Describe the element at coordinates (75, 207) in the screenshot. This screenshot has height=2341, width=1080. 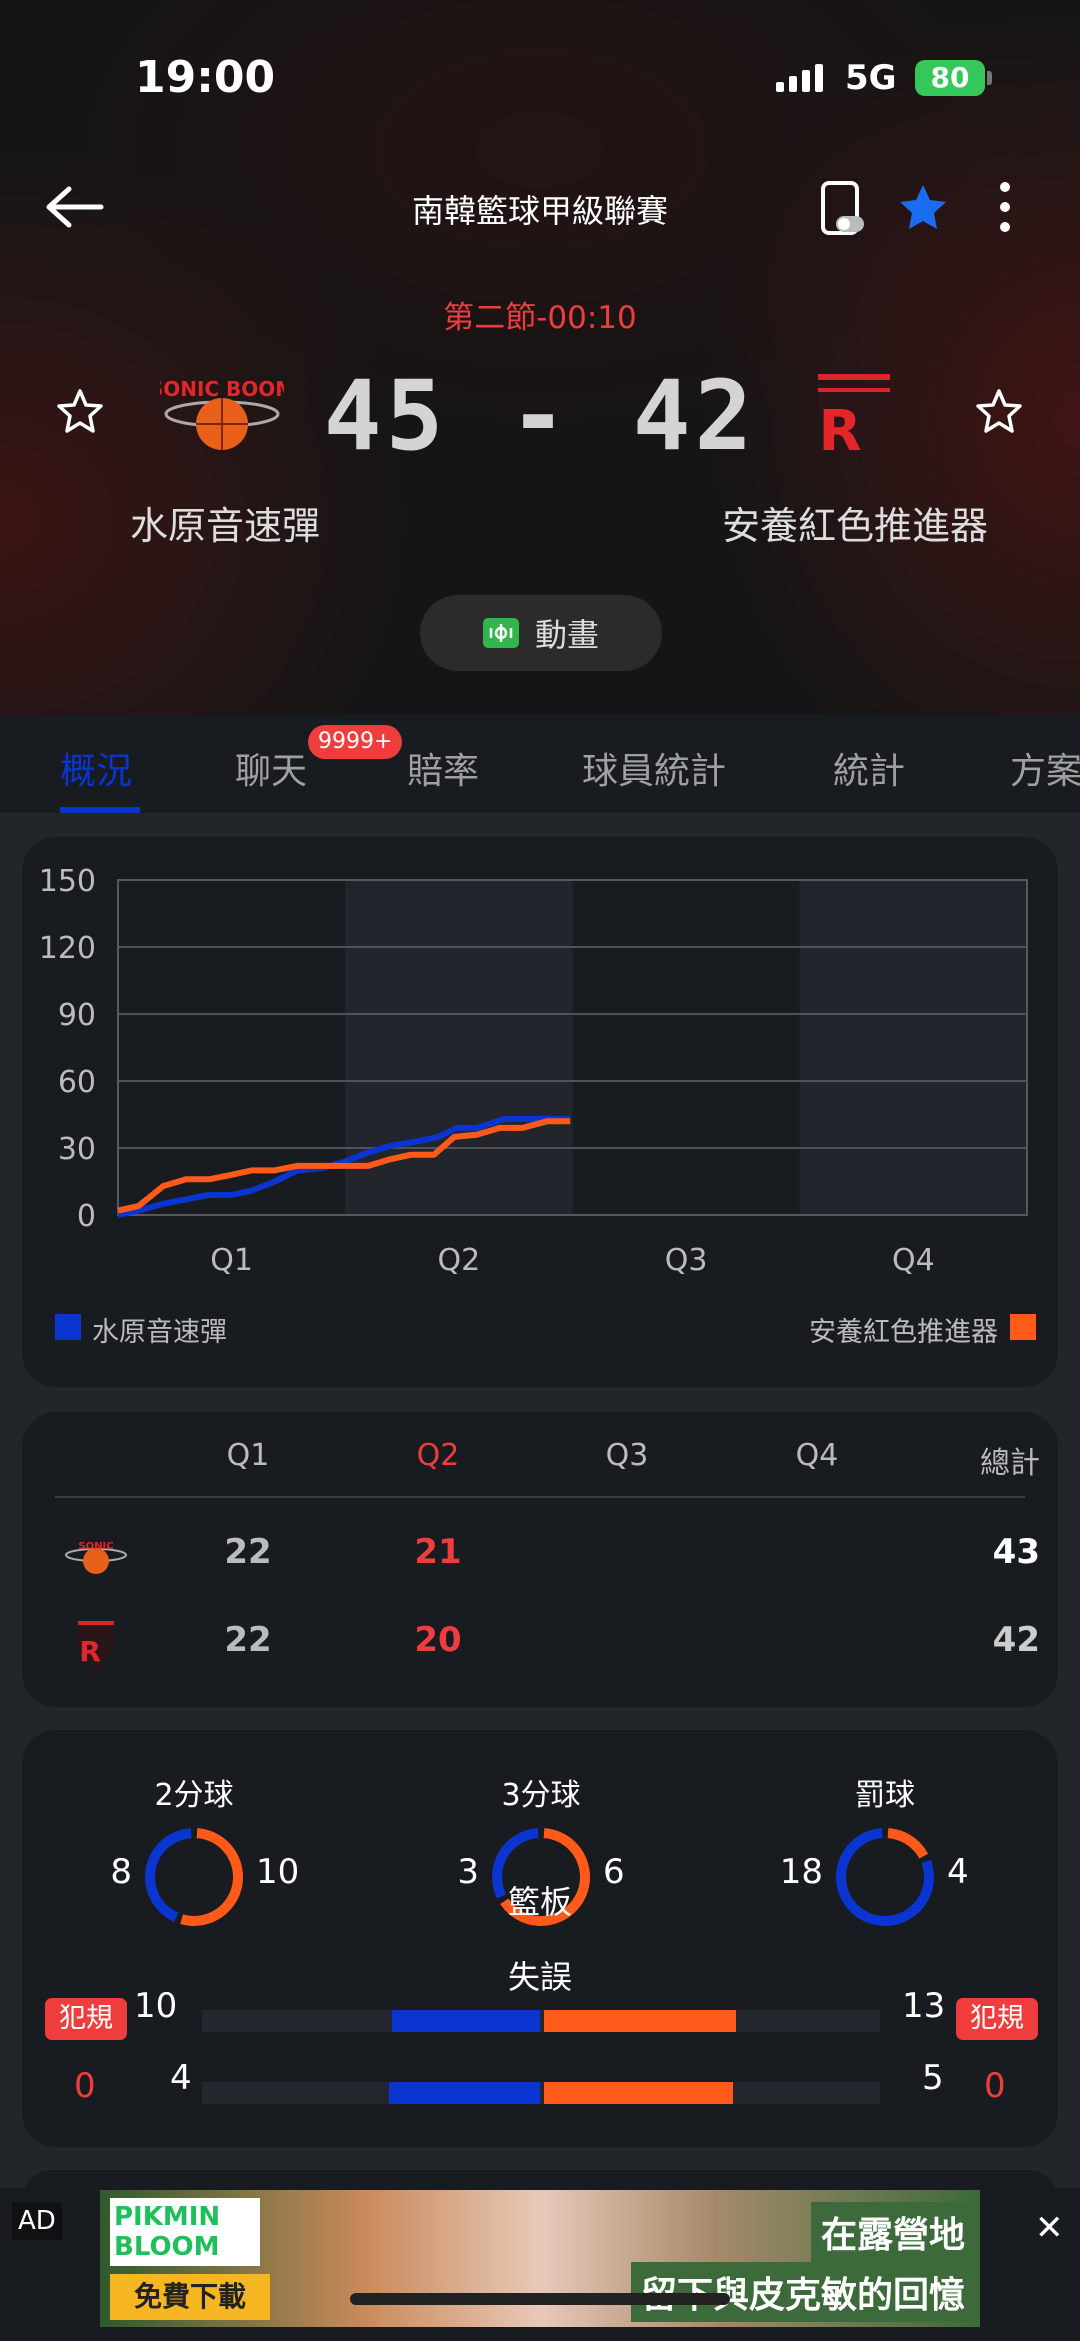
I see `back-arrow-icon` at that location.